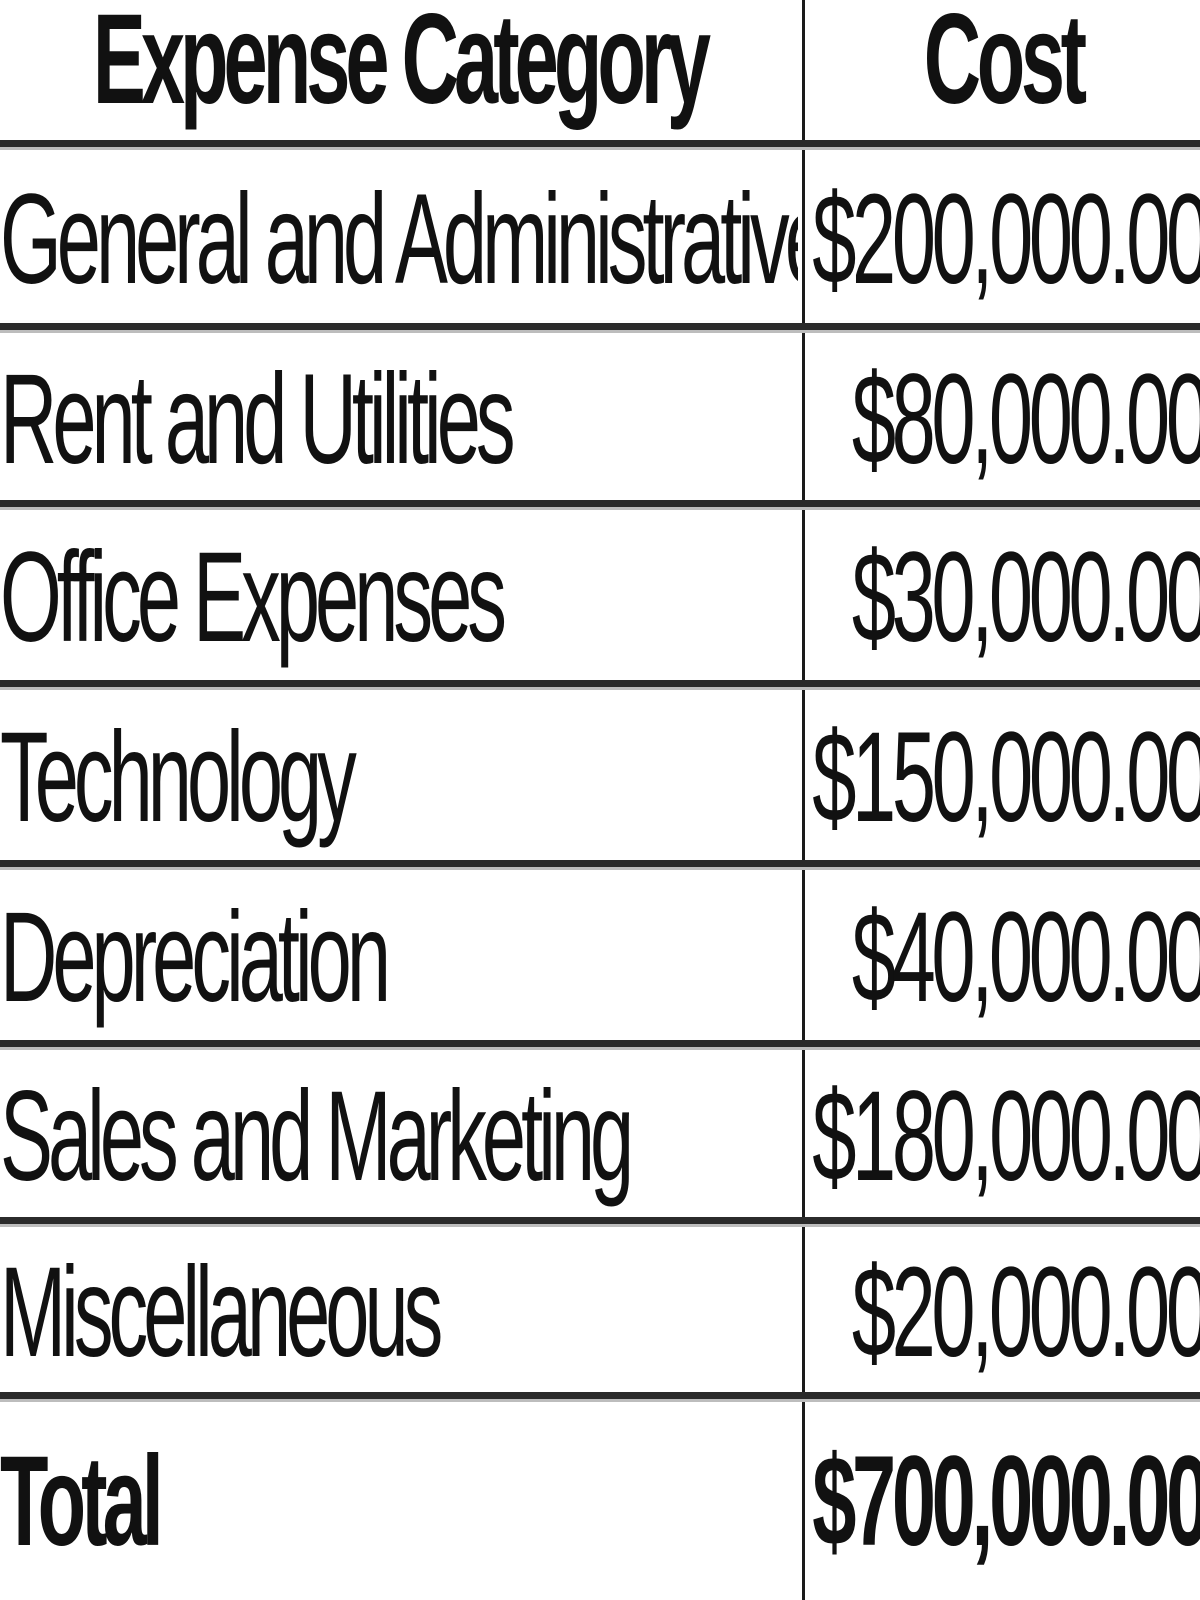 The image size is (1200, 1600). I want to click on total-row: Total $700,000.00, so click(600, 1501).